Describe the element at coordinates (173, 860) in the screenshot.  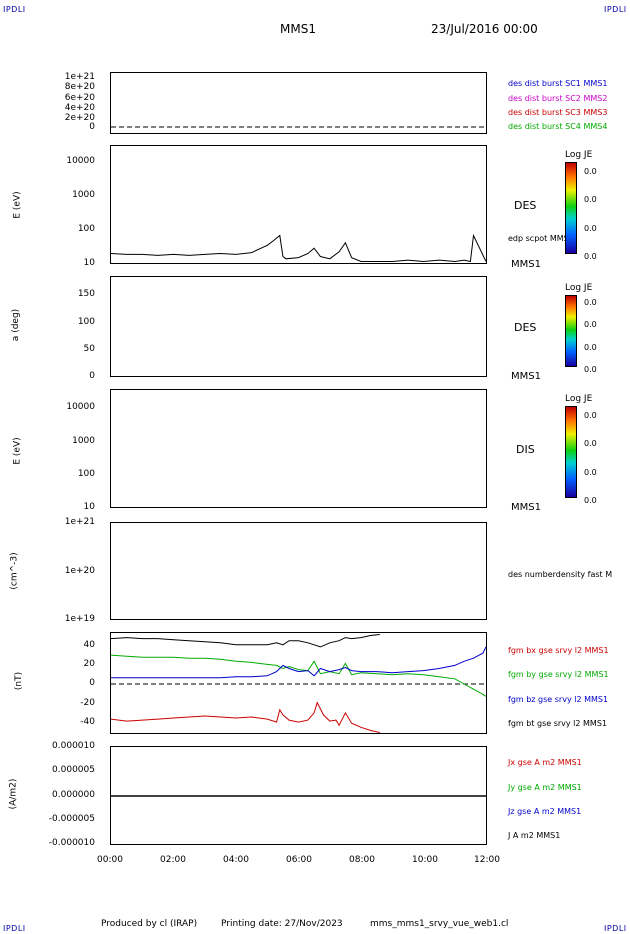
I see `x-tick-1: 02:00` at that location.